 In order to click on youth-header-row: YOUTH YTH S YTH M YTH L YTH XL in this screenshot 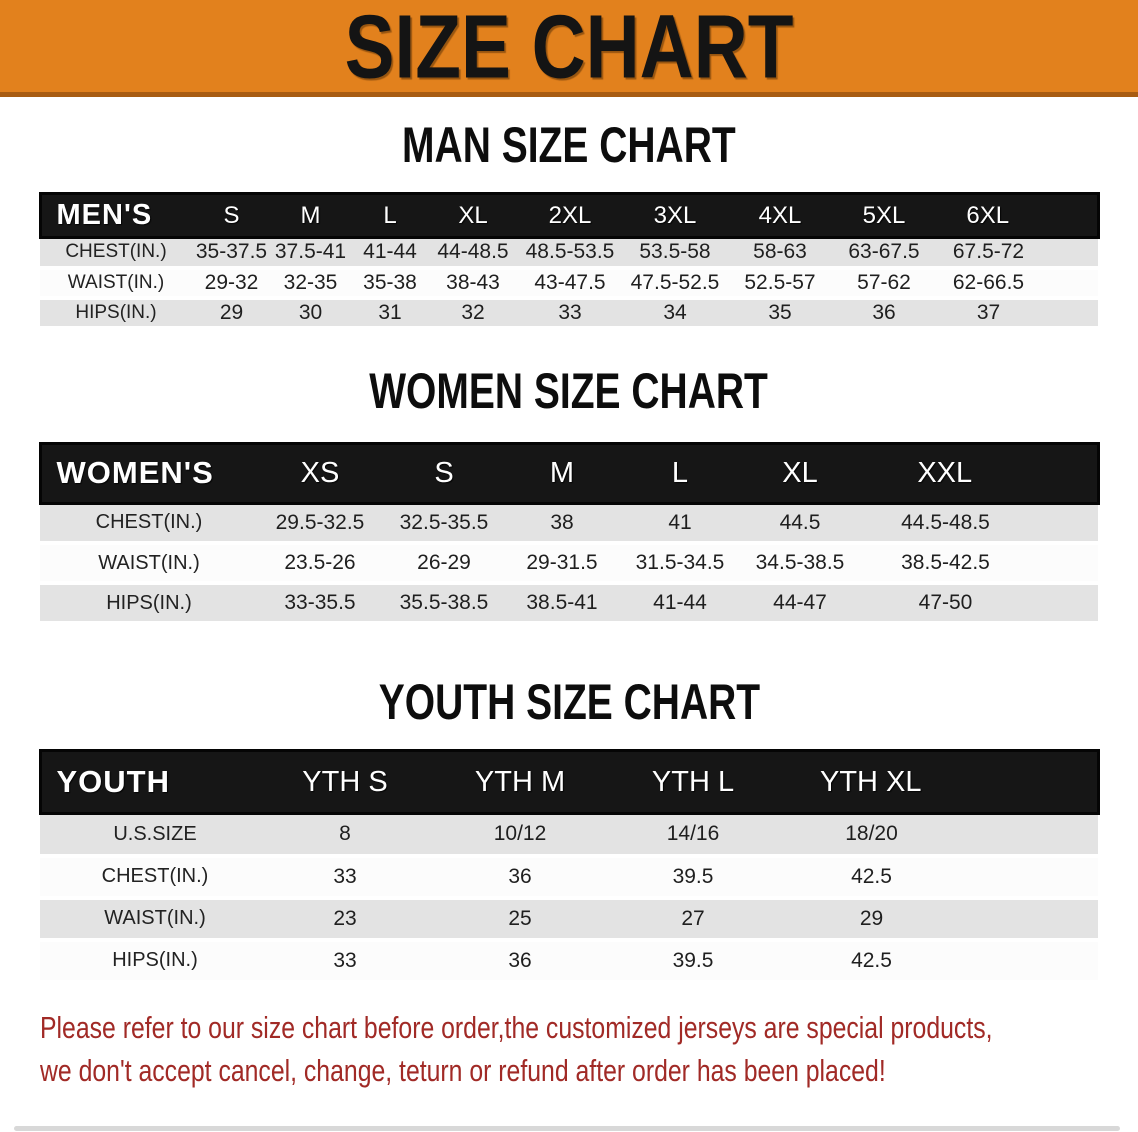, I will do `click(569, 782)`.